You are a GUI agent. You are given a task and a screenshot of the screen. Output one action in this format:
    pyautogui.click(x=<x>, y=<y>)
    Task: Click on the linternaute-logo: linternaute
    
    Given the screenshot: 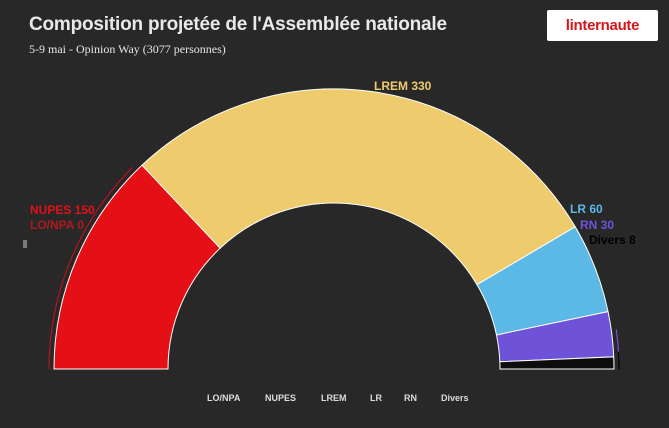 What is the action you would take?
    pyautogui.click(x=602, y=25)
    